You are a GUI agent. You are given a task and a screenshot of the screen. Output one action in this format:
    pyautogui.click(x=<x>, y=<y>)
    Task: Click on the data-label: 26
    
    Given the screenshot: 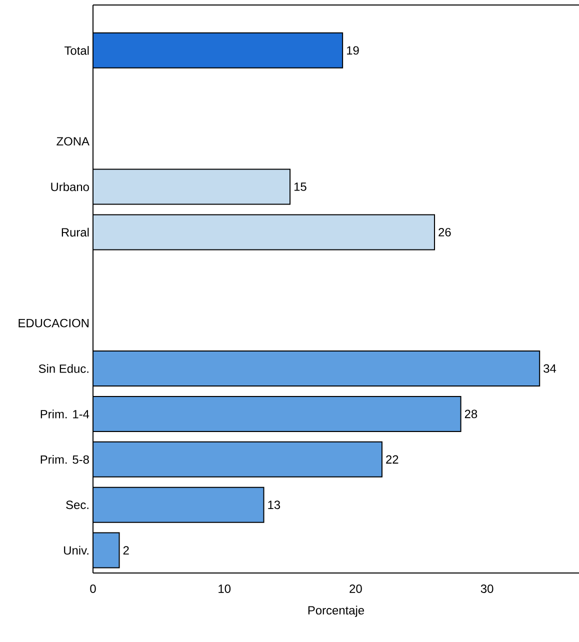 What is the action you would take?
    pyautogui.click(x=444, y=232)
    